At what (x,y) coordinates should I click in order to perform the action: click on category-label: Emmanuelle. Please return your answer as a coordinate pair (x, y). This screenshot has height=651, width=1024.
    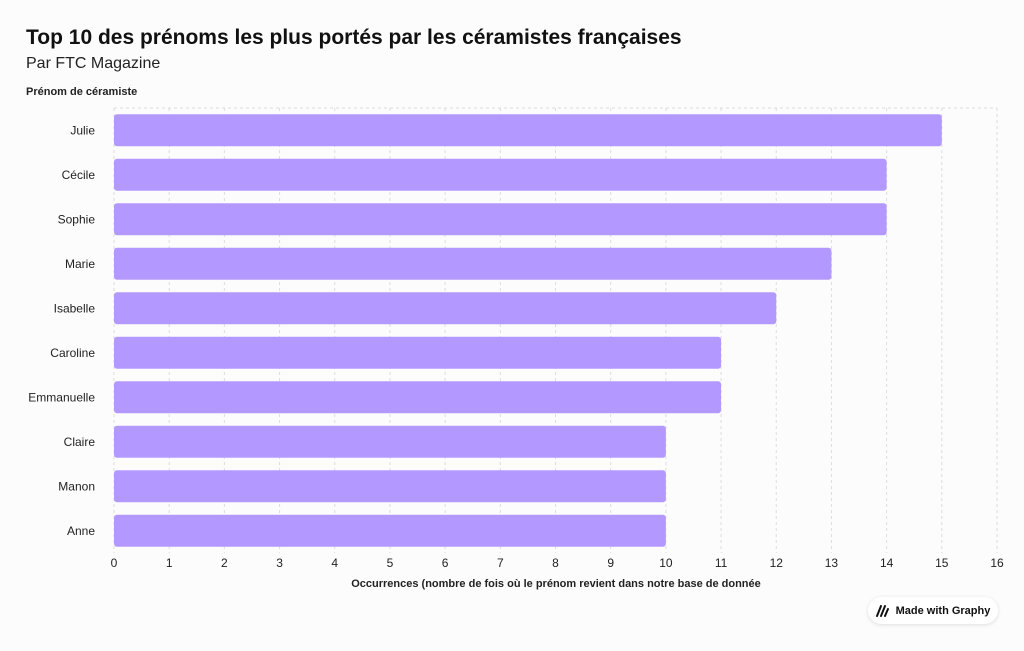
    Looking at the image, I should click on (61, 397).